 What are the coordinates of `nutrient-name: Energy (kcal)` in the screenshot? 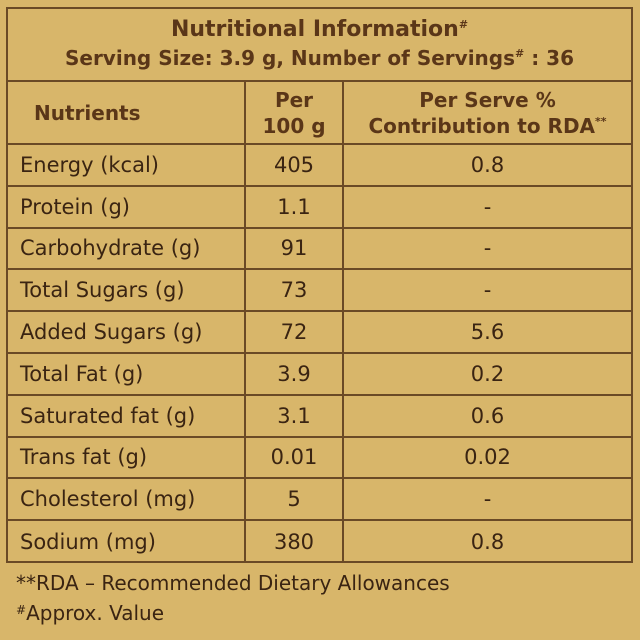 It's located at (127, 165).